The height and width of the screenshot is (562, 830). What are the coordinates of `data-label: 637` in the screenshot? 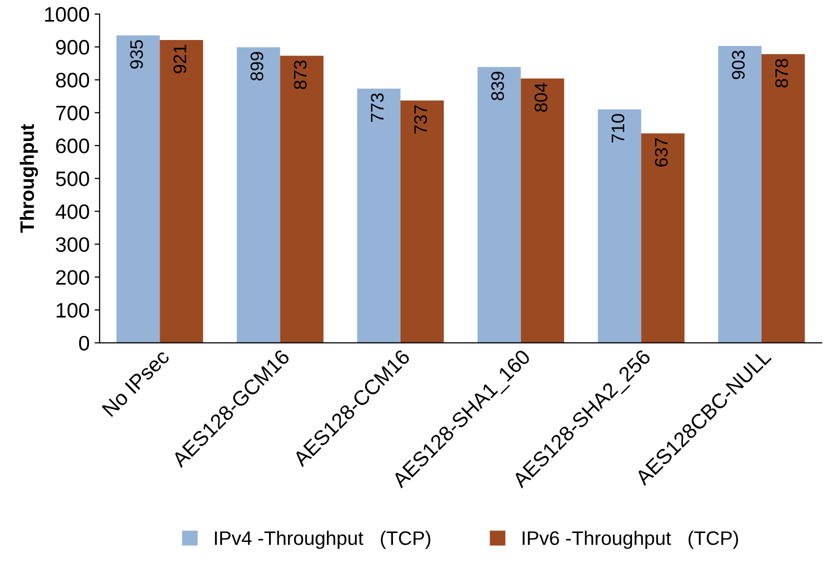 It's located at (661, 152).